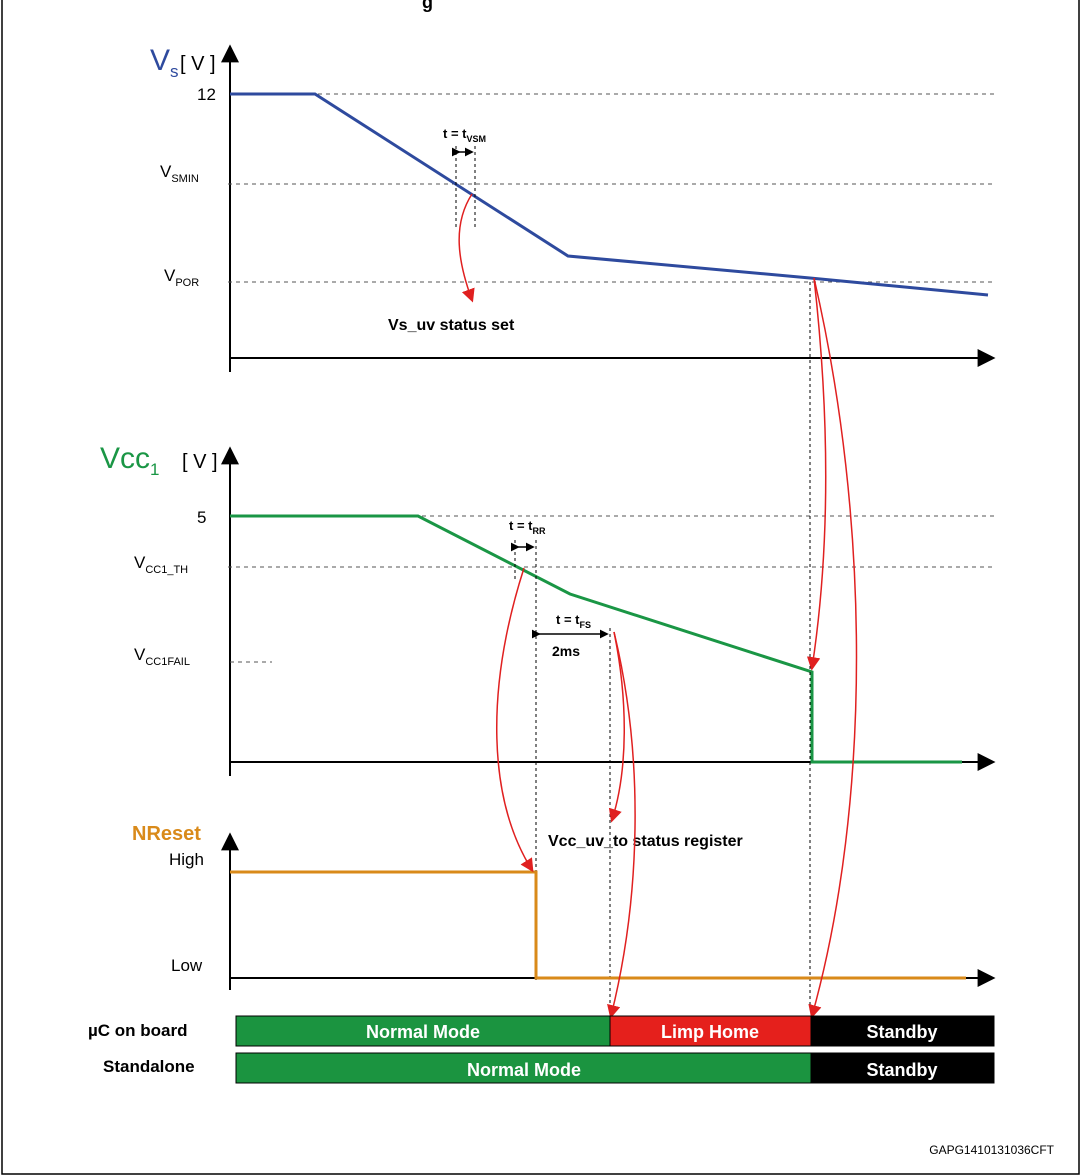 Image resolution: width=1082 pixels, height=1176 pixels. I want to click on uc-standby-text: Standby, so click(901, 1032).